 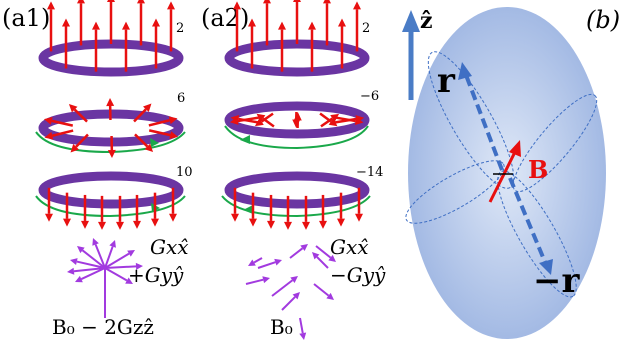 I want to click on ring-a1-2-label: 6, so click(x=181, y=98).